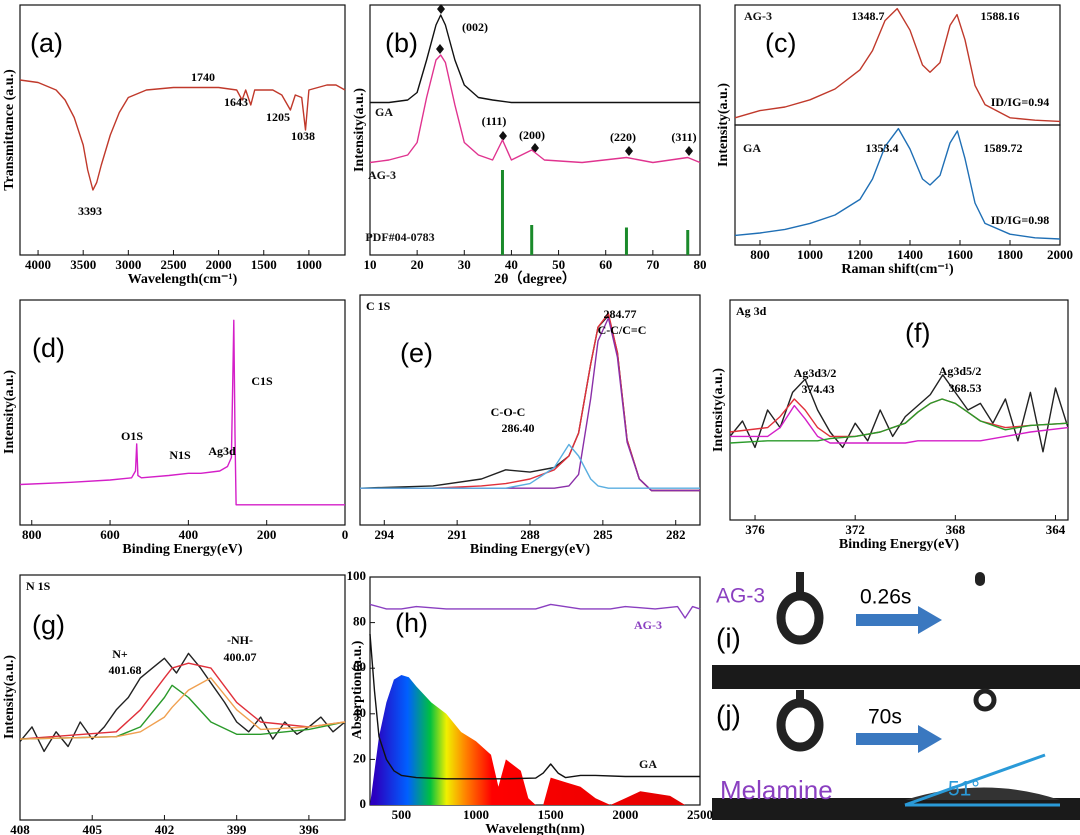 This screenshot has width=1080, height=835. I want to click on annotation: 1205, so click(278, 117).